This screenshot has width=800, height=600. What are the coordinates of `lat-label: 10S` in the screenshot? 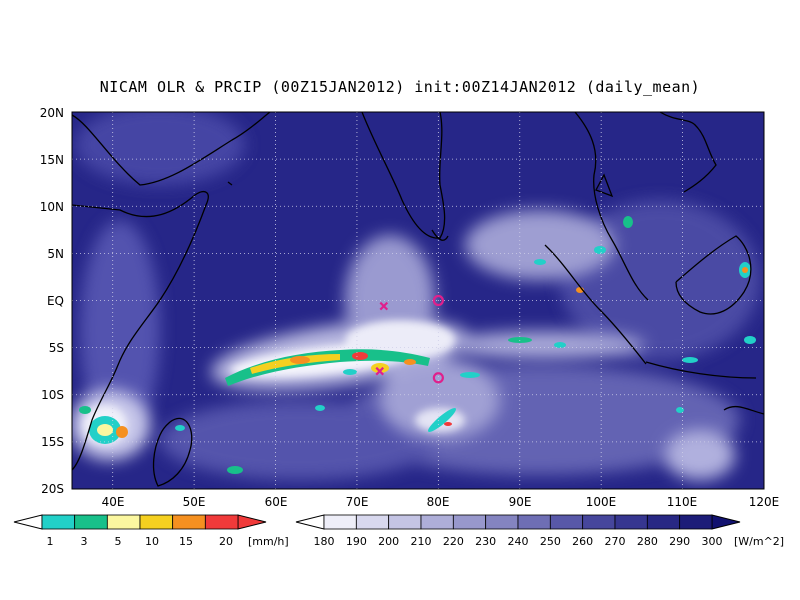 It's located at (52, 395).